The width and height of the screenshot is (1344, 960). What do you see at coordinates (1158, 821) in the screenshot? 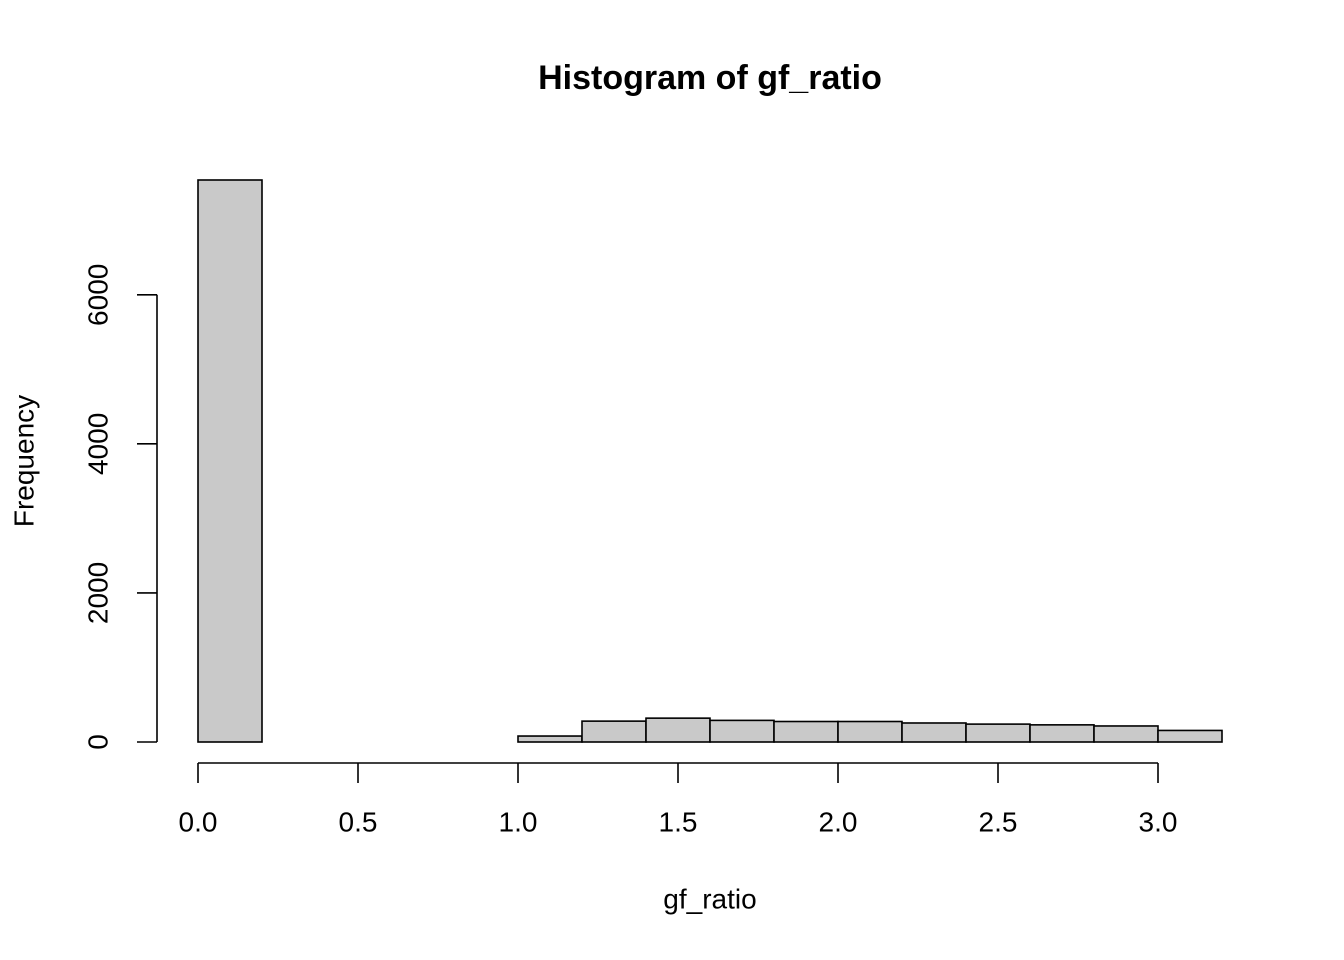
I see `x-tick-label: 3.0` at bounding box center [1158, 821].